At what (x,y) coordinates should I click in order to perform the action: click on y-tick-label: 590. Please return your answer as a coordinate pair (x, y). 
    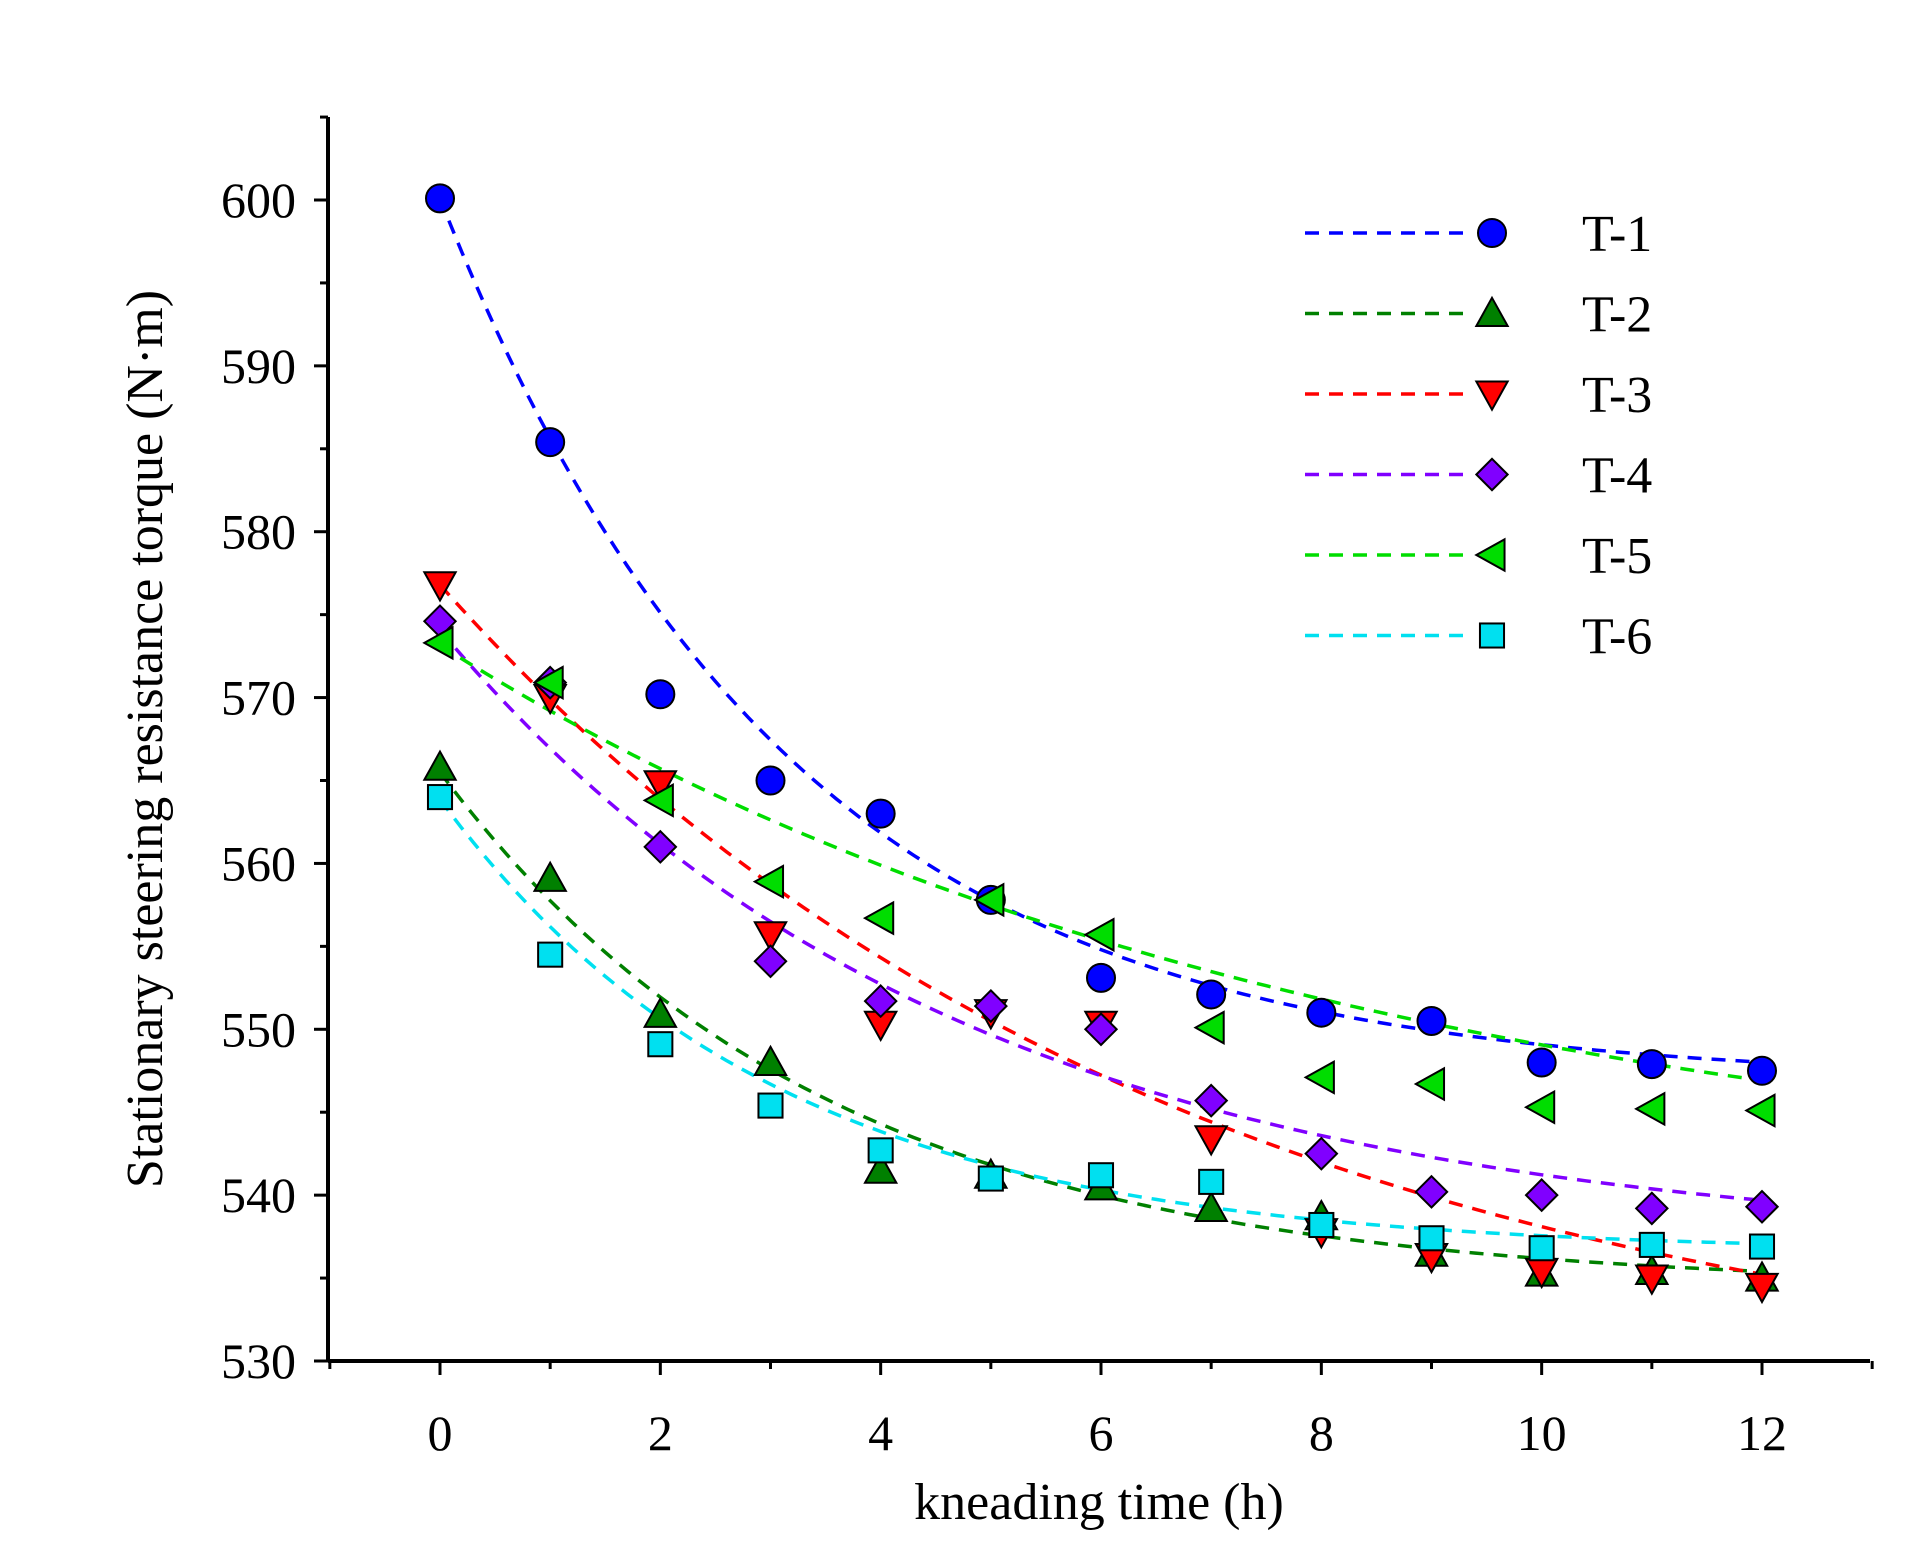
    Looking at the image, I should click on (258, 366).